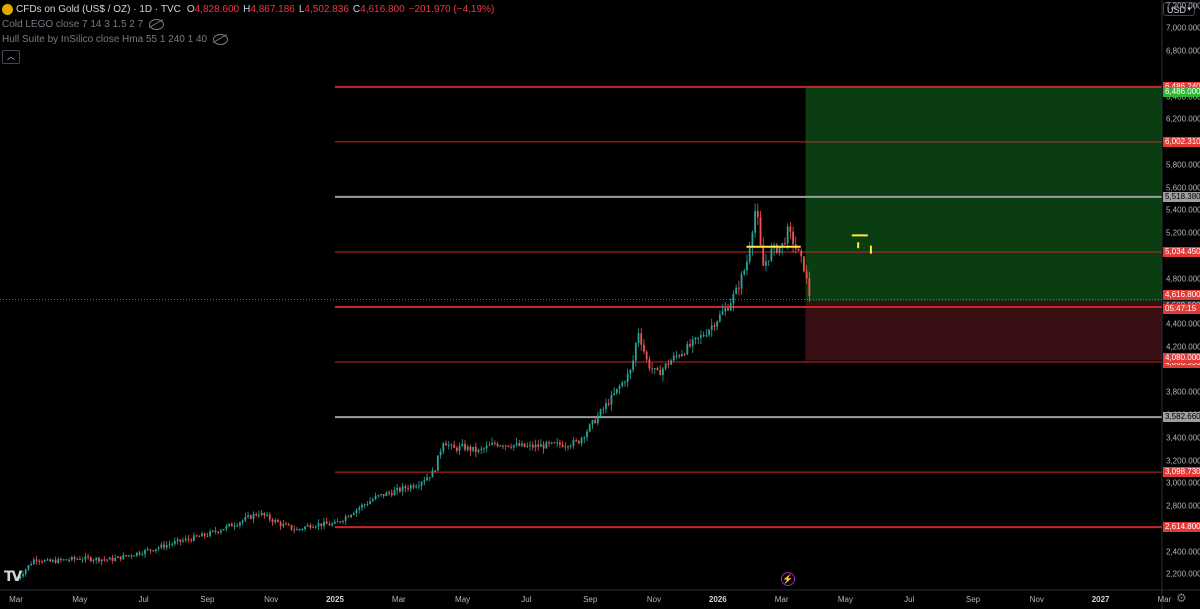 The height and width of the screenshot is (609, 1200). What do you see at coordinates (1183, 279) in the screenshot?
I see `price-tick-label: 4,800.000` at bounding box center [1183, 279].